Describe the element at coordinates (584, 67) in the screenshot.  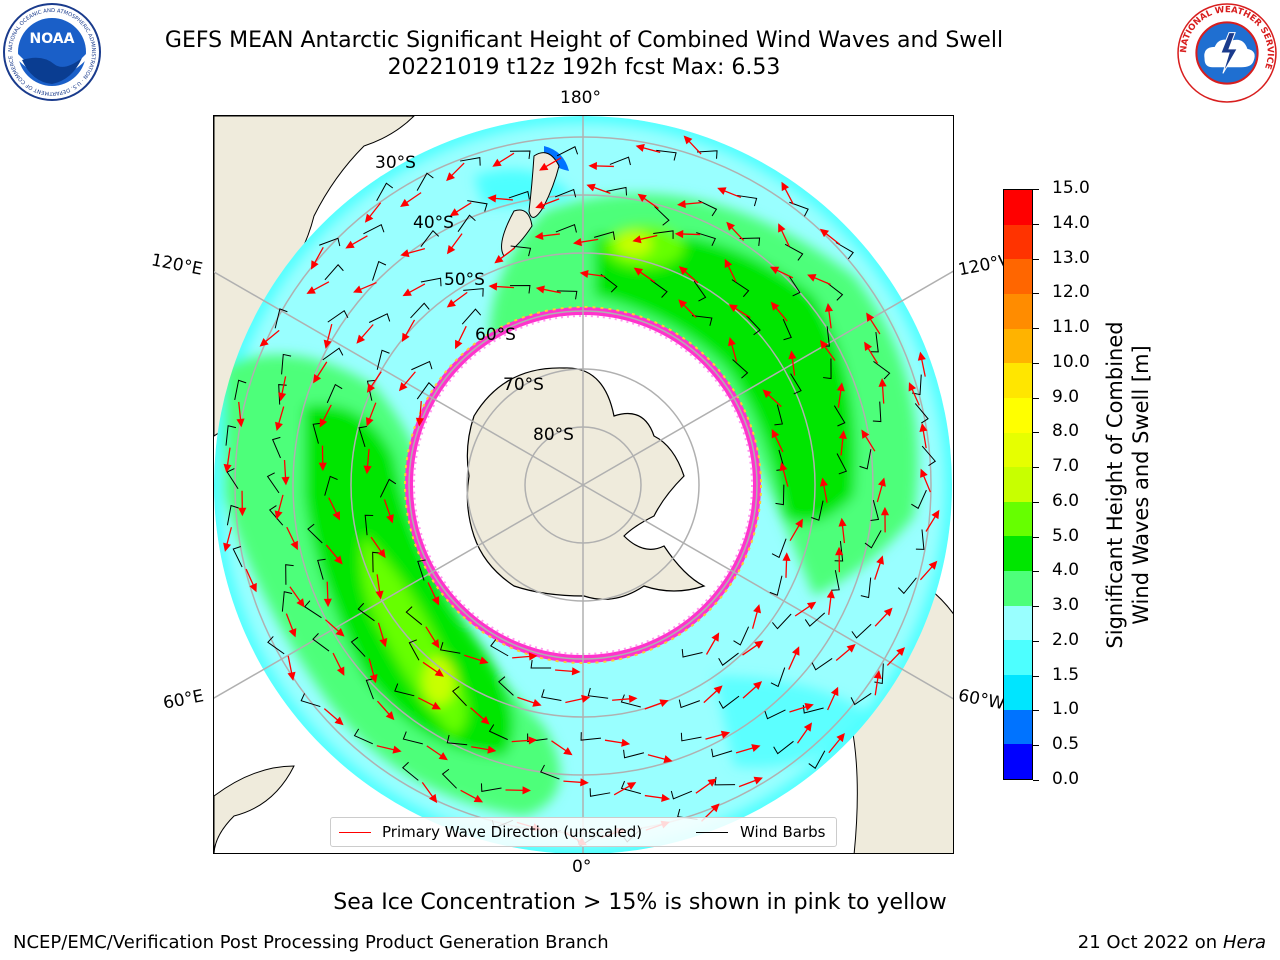
I see `chart-subtitle: 20221019 t12z 192h fcst Max: 6.53` at that location.